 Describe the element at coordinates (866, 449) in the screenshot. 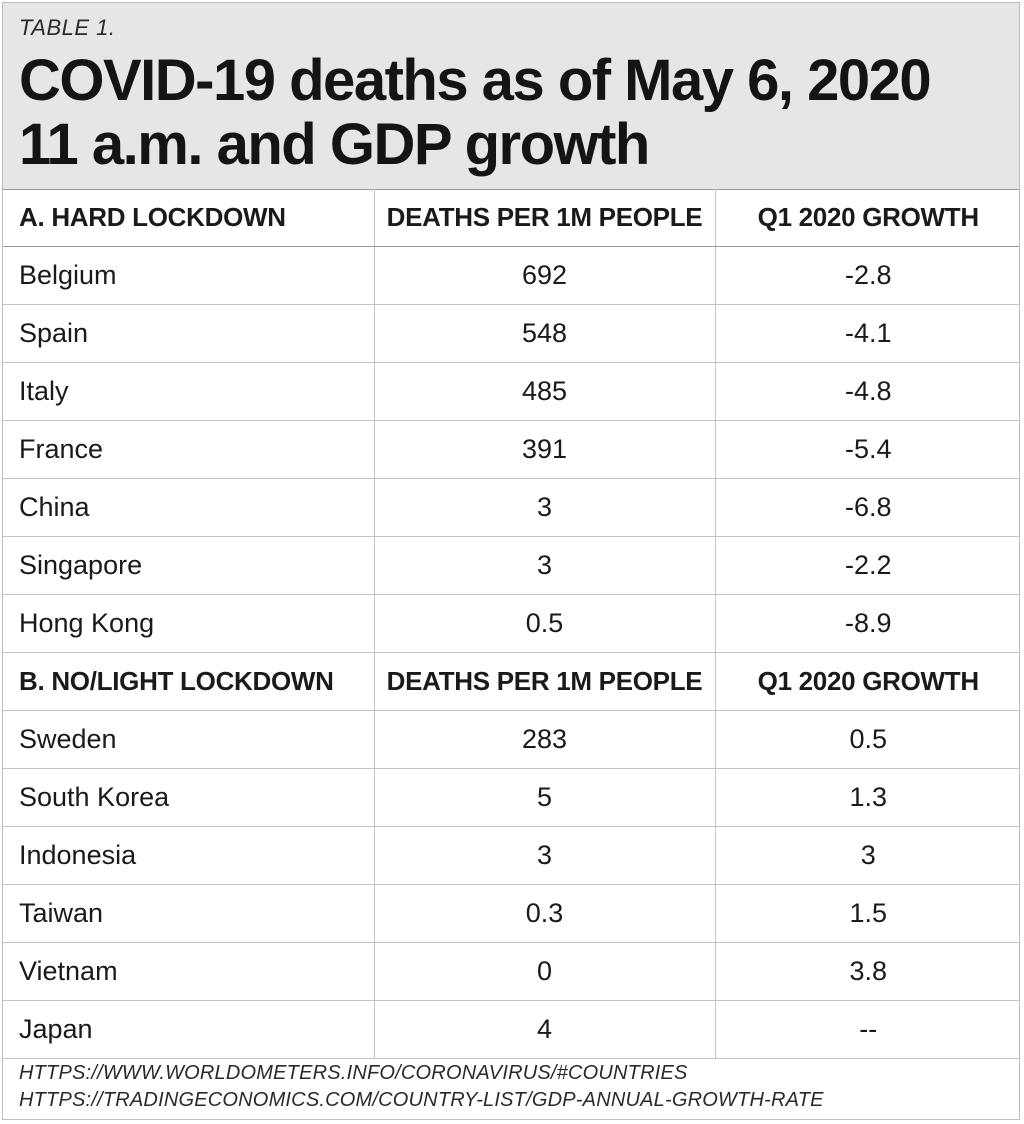

I see `growth-cell: -5.4` at that location.